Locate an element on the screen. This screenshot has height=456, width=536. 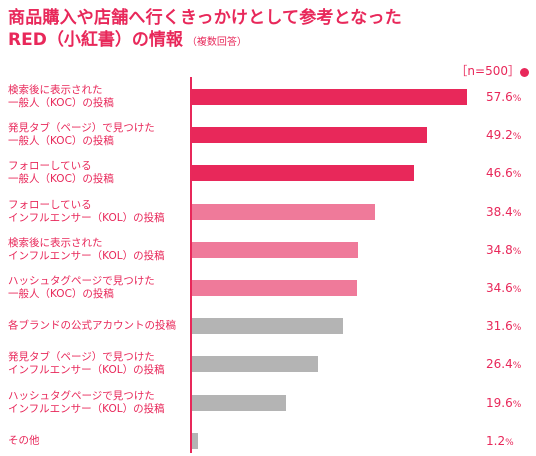
category-label: フォローしている インフルエンサー（KOL）の投稿 is located at coordinates (98, 212).